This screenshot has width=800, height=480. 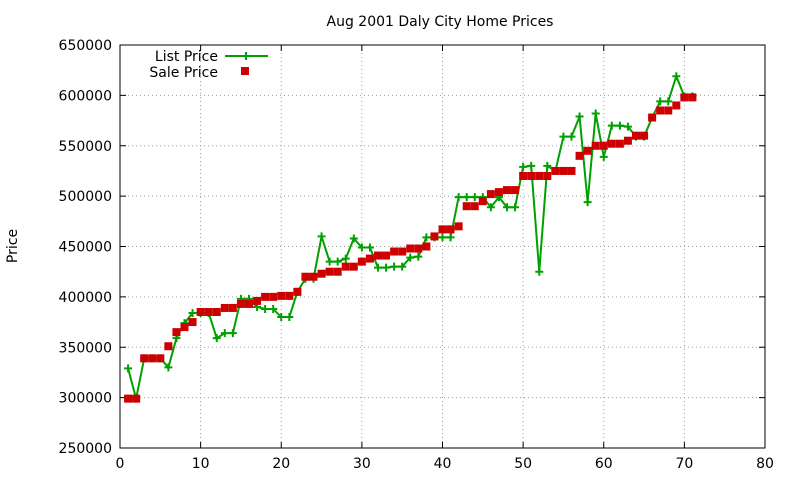 What do you see at coordinates (85, 399) in the screenshot?
I see `y-tick-label: 300000` at bounding box center [85, 399].